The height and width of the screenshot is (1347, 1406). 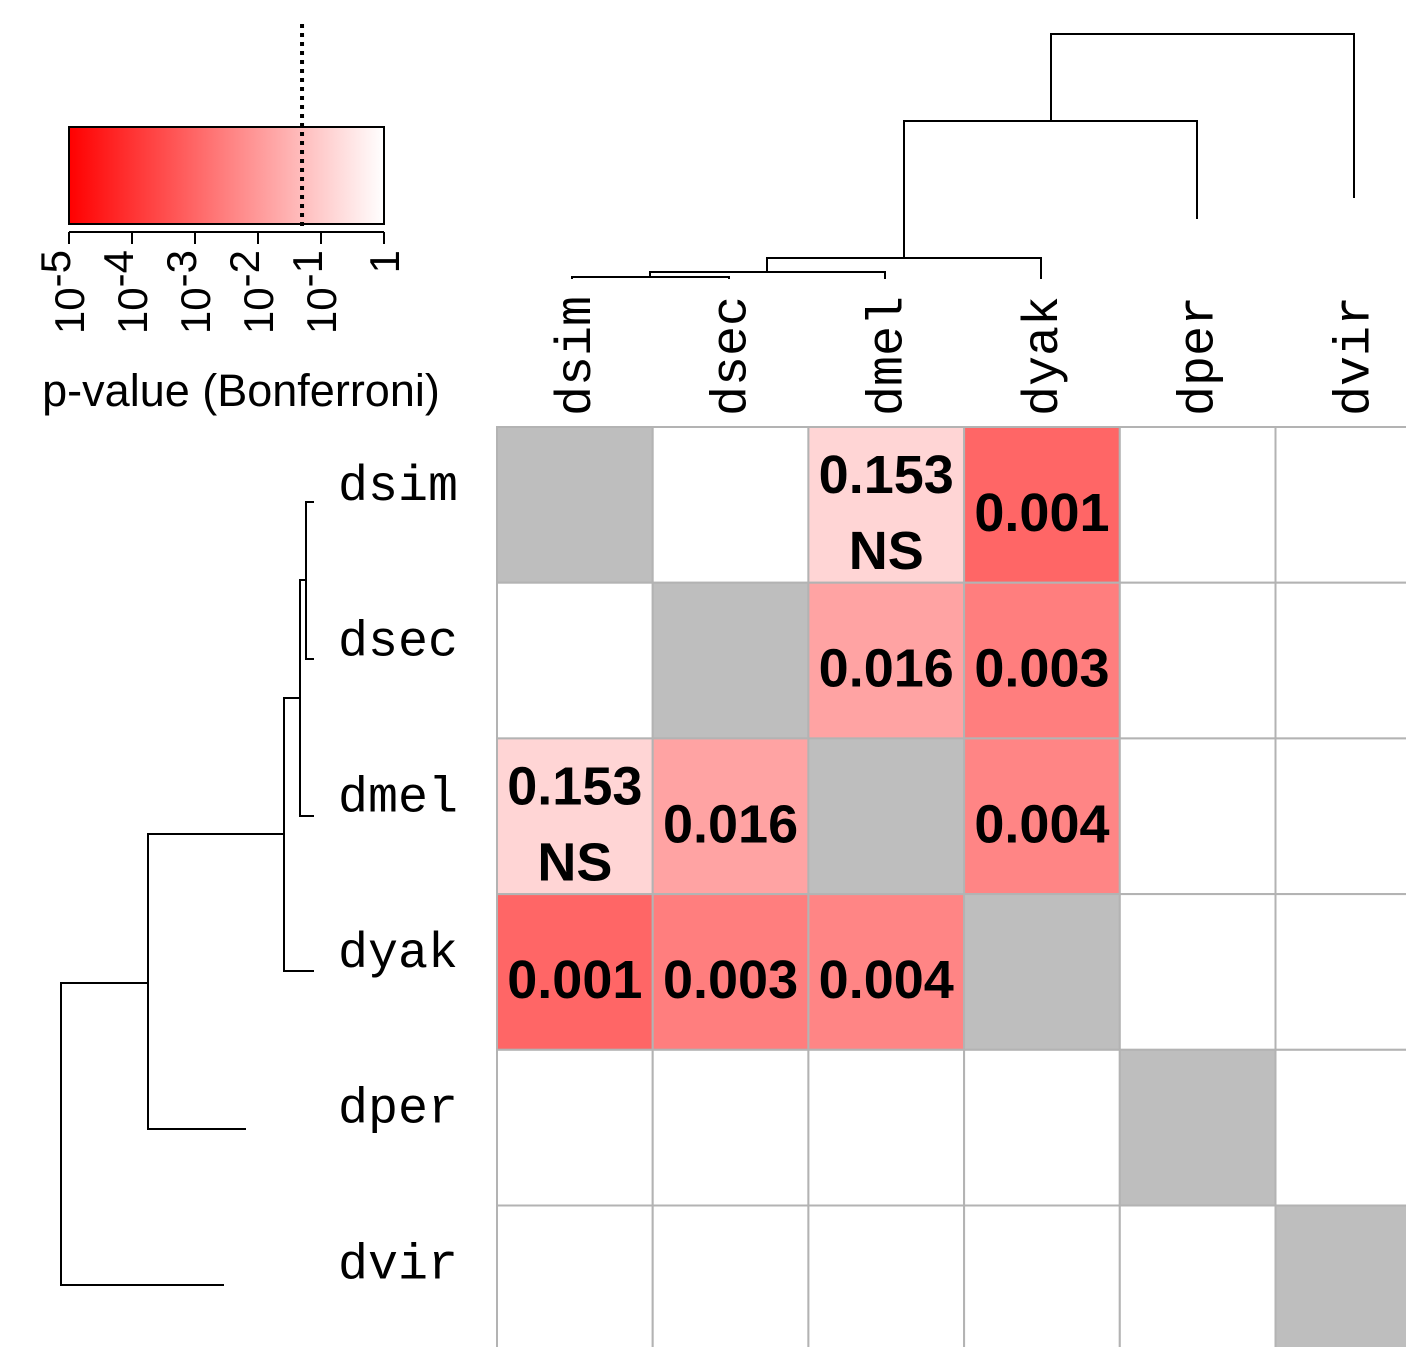 What do you see at coordinates (1044, 356) in the screenshot?
I see `column-label-dyak: dyak` at bounding box center [1044, 356].